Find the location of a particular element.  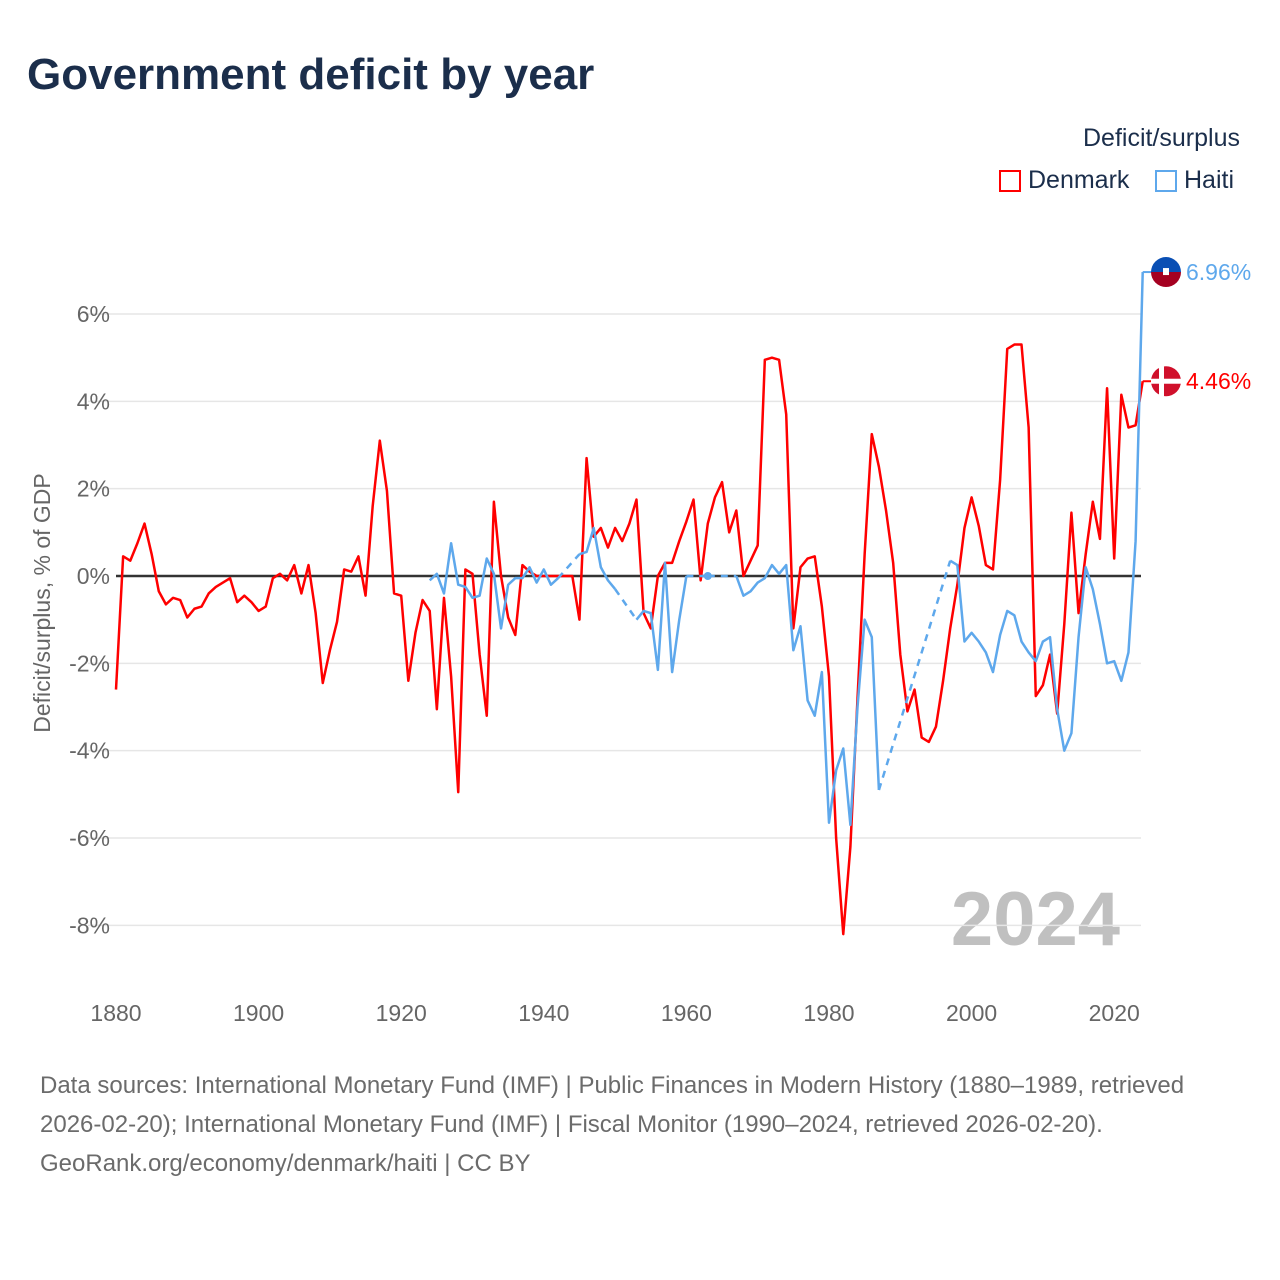

x-tick-label: 1980 is located at coordinates (828, 1013).